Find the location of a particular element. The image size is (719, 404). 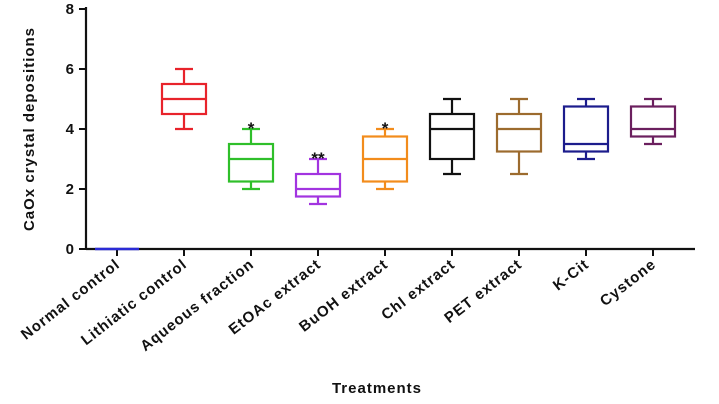

significance-label: ** is located at coordinates (318, 158).